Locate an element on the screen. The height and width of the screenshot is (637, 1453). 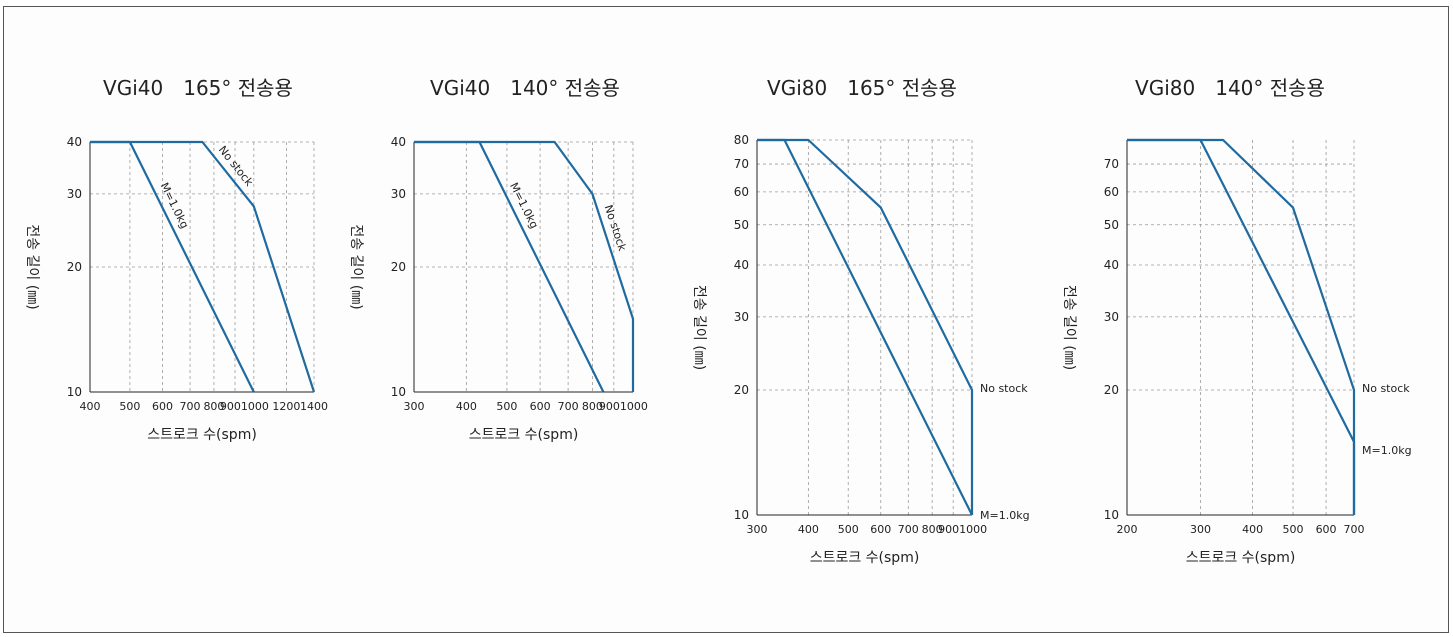
x-tick-label: 1400 is located at coordinates (314, 406).